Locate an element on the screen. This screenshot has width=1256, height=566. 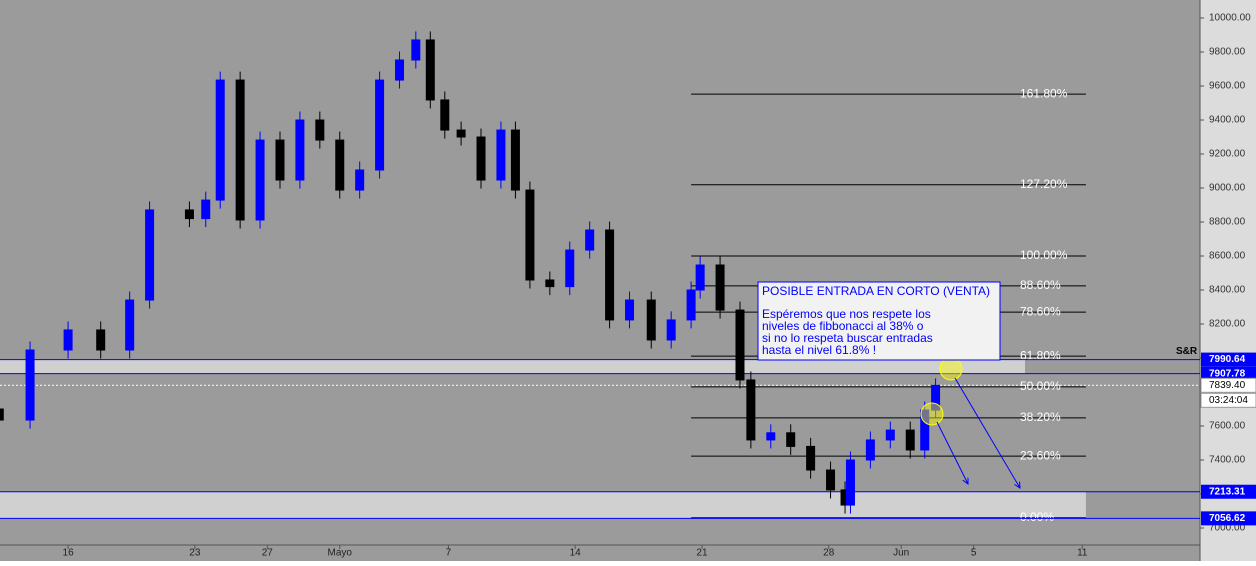
fib-label: 78.60% is located at coordinates (1040, 311).